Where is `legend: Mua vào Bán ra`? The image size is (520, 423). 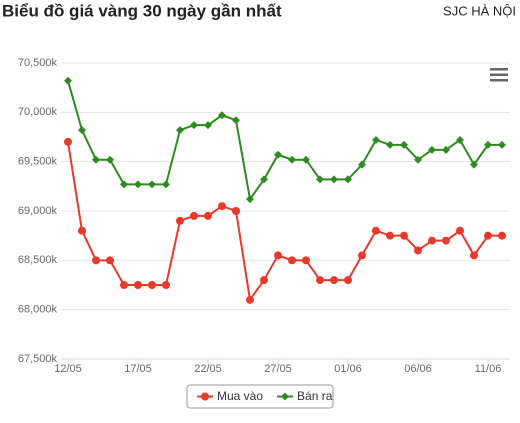
legend: Mua vào Bán ra is located at coordinates (260, 396).